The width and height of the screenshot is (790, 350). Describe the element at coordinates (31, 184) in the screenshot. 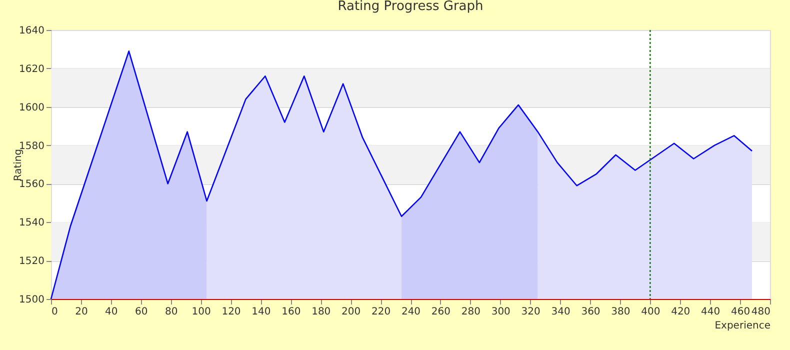

I see `y-tick-label: 1560` at that location.